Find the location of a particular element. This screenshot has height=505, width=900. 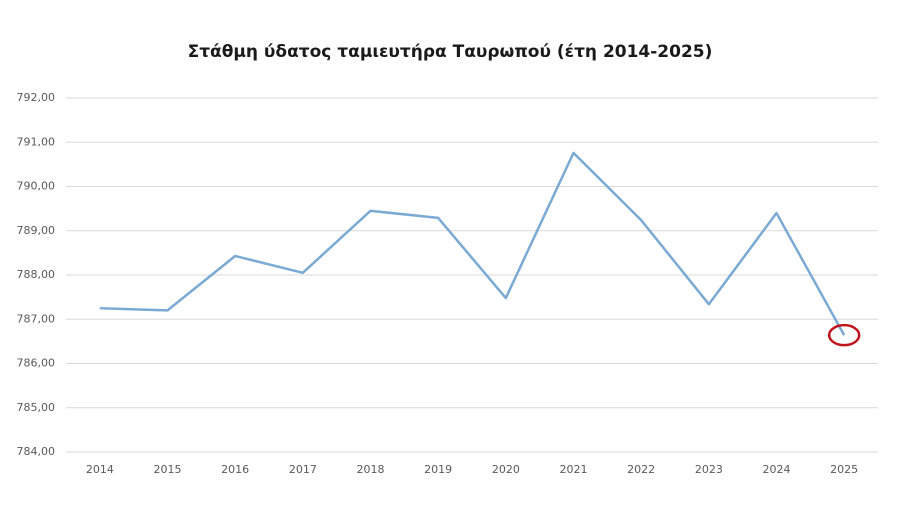

x-tick-label: 2019 is located at coordinates (438, 469).